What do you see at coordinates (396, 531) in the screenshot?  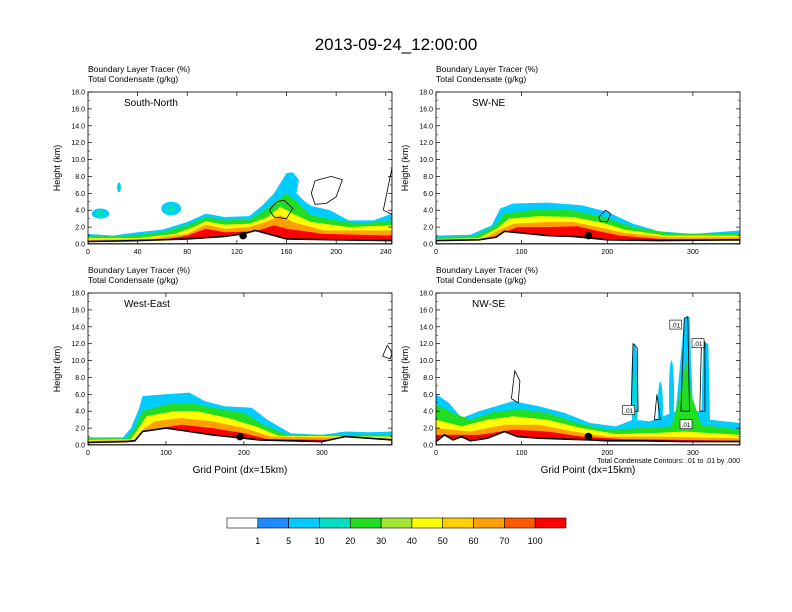 I see `colorbar: 1 5 10 20 30 40 50 60 70 100` at bounding box center [396, 531].